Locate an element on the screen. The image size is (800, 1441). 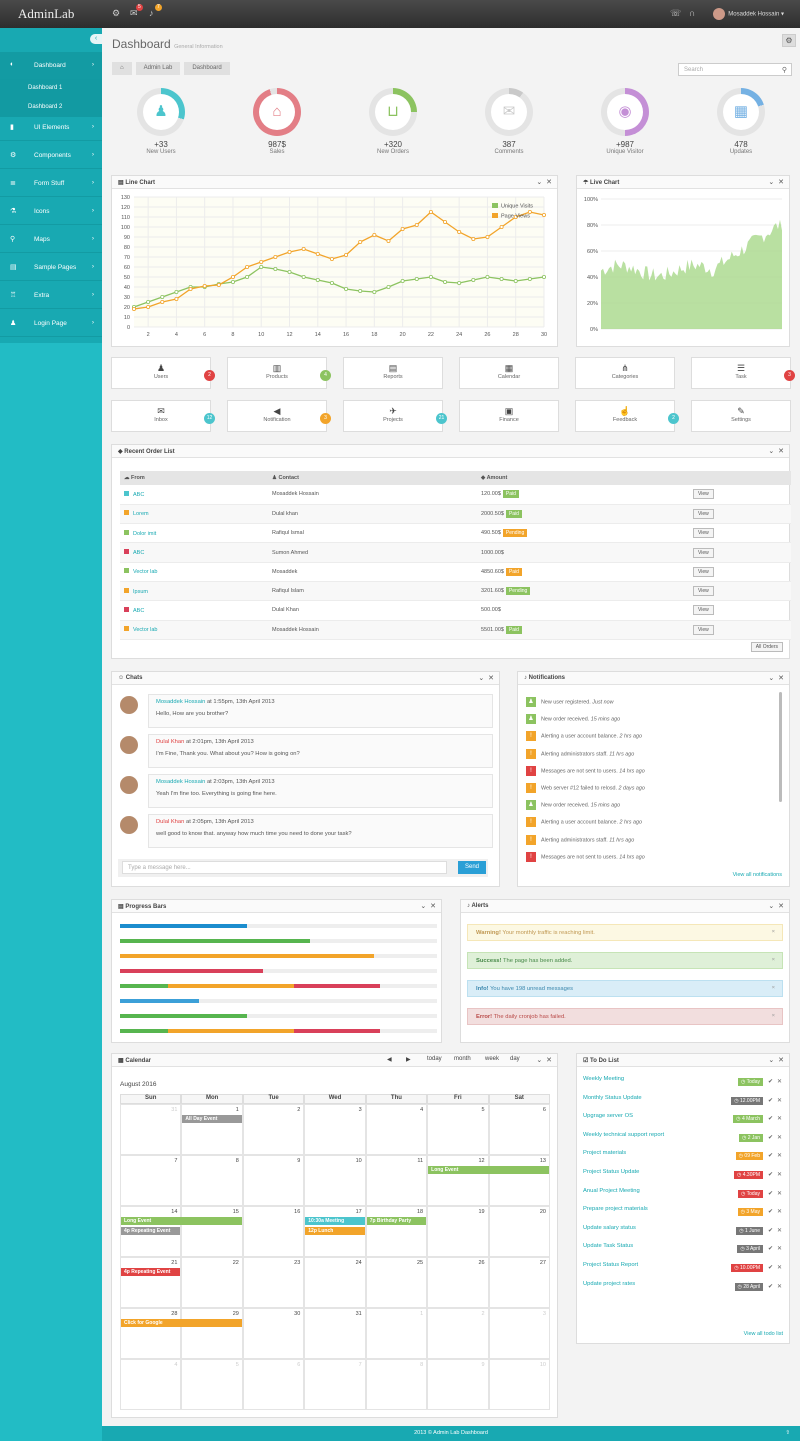
view-all-todo-link: View all todo list is located at coordinates (763, 1334).